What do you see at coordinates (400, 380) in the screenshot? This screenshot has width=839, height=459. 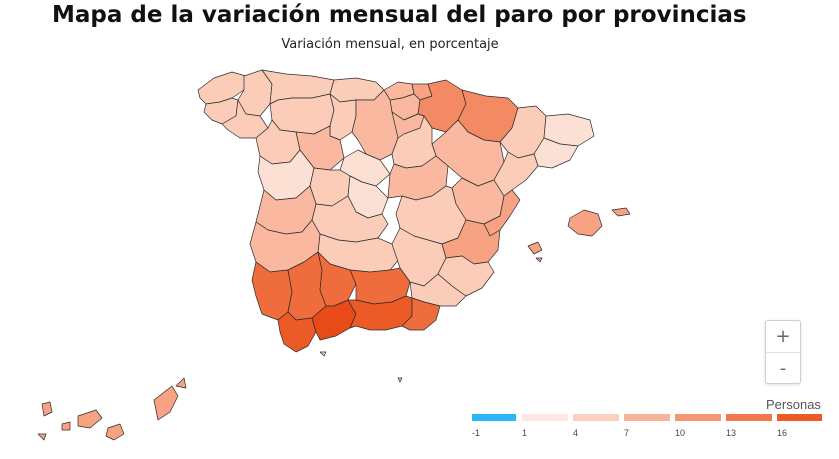 I see `province-melilla` at bounding box center [400, 380].